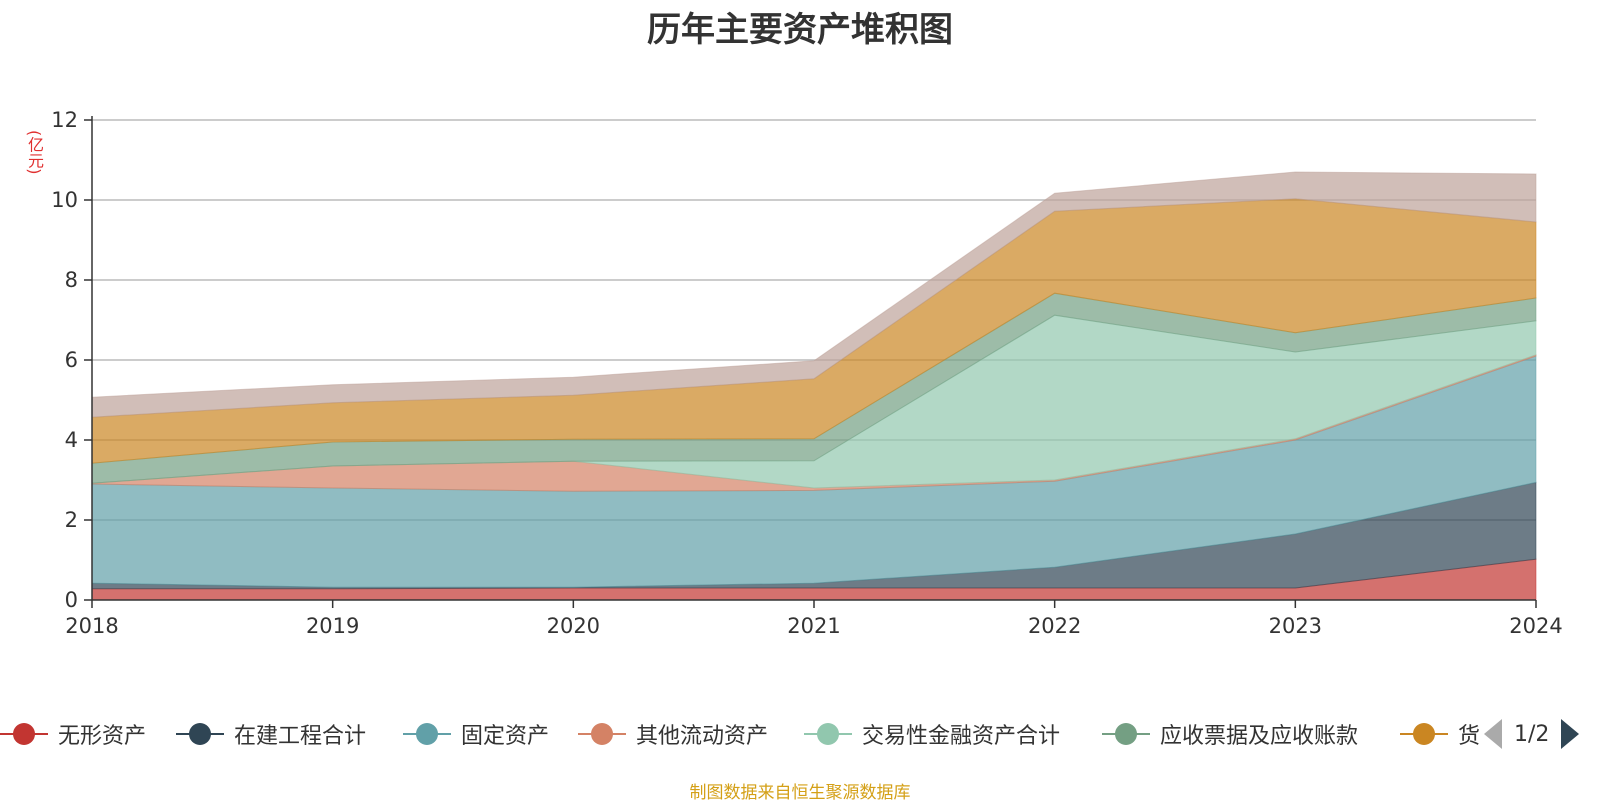 The image size is (1600, 803). What do you see at coordinates (71, 600) in the screenshot?
I see `y-tick-label: 0` at bounding box center [71, 600].